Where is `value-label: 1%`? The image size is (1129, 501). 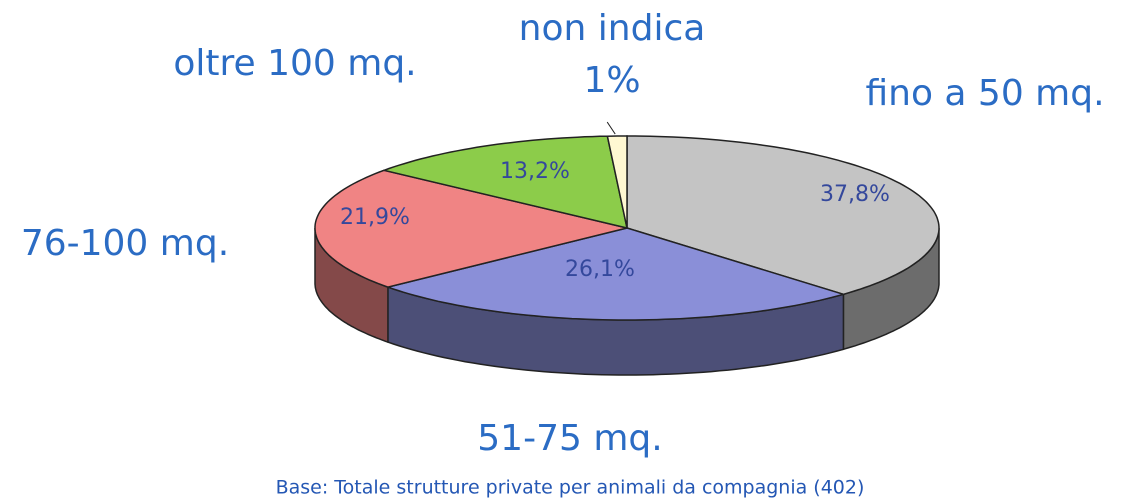
value-label: 1% is located at coordinates (611, 80).